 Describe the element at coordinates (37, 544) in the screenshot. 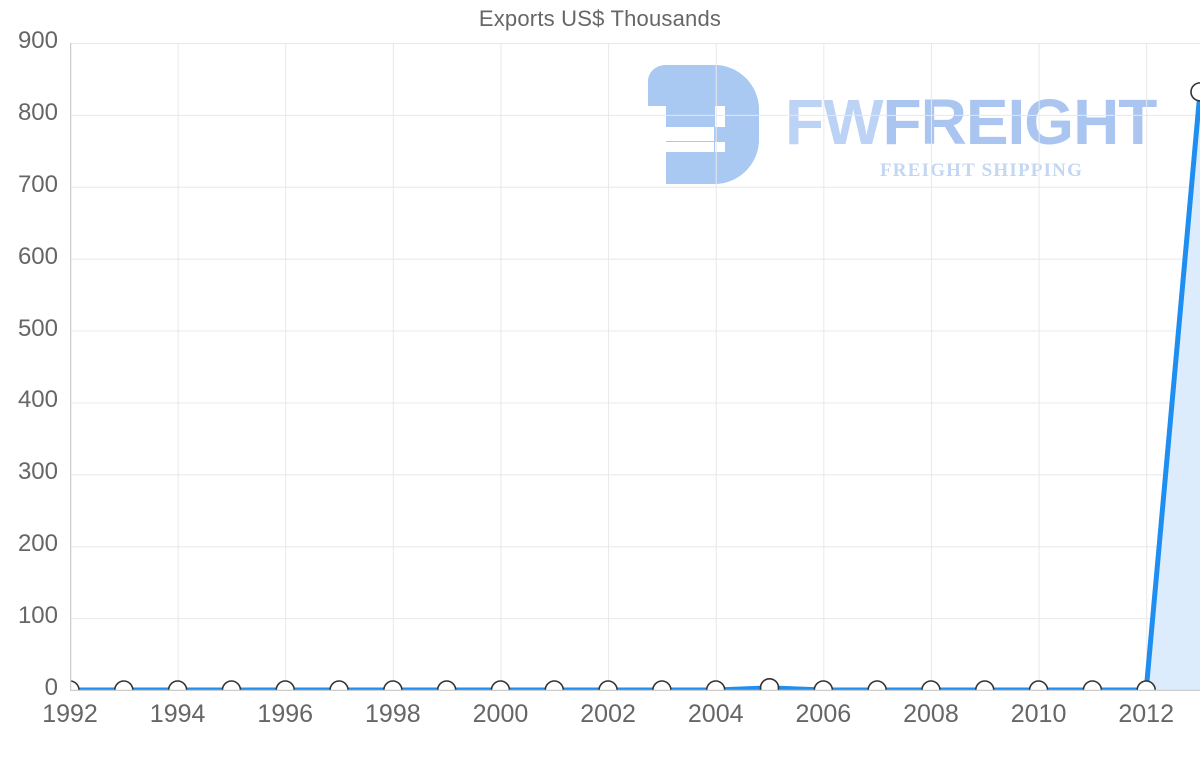

I see `y-axis-tick-label: 200` at that location.